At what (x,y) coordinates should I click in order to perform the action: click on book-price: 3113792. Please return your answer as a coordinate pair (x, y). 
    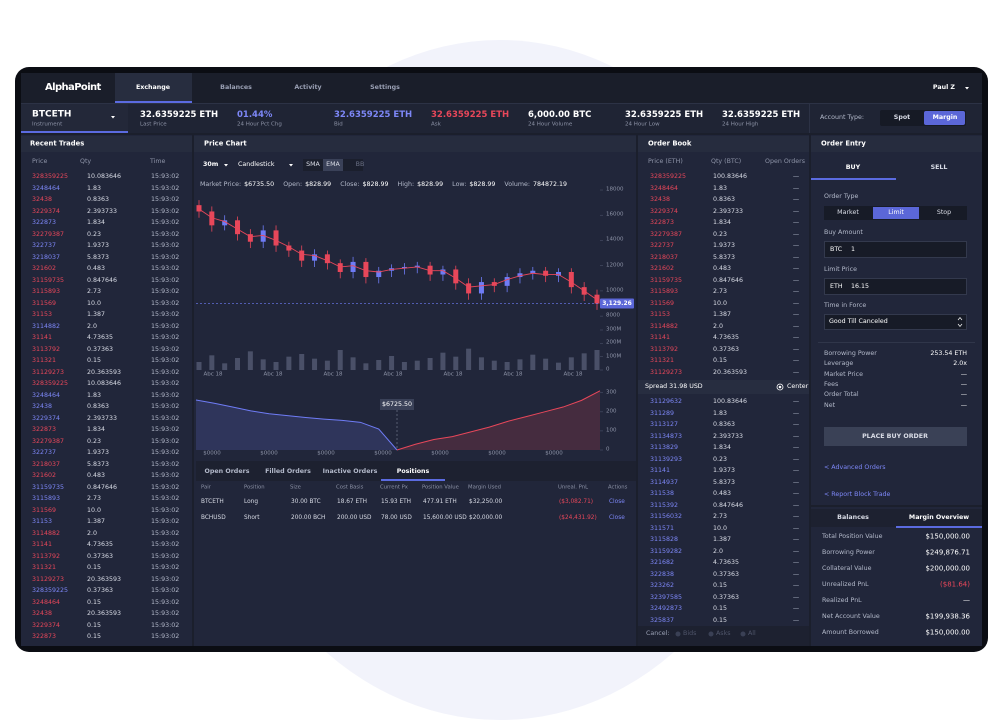
    Looking at the image, I should click on (664, 349).